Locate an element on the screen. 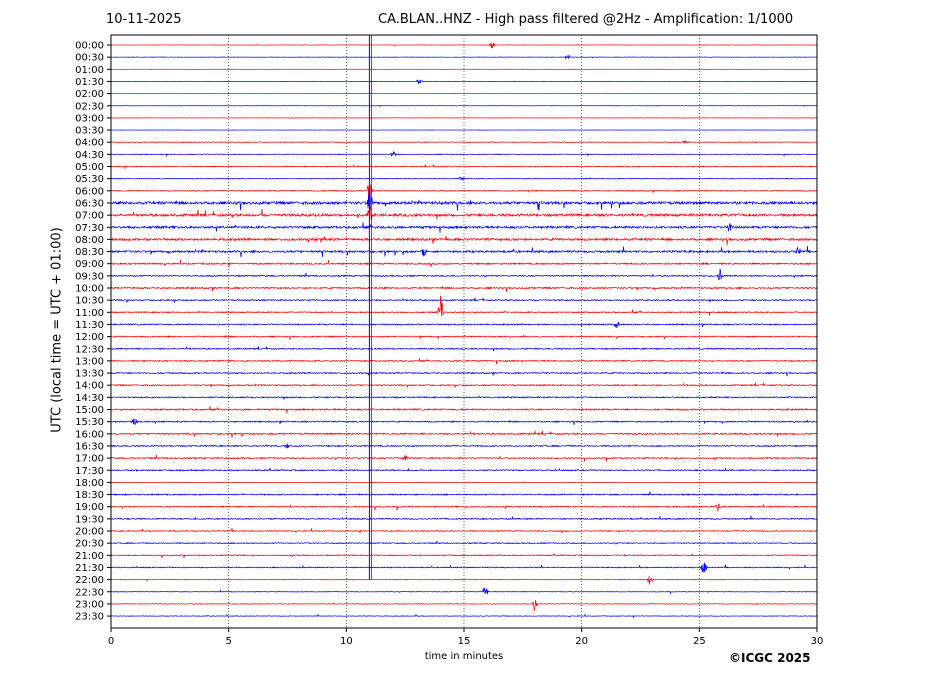 This screenshot has height=696, width=927. y-tick-label-1300: 13:00 is located at coordinates (89, 361).